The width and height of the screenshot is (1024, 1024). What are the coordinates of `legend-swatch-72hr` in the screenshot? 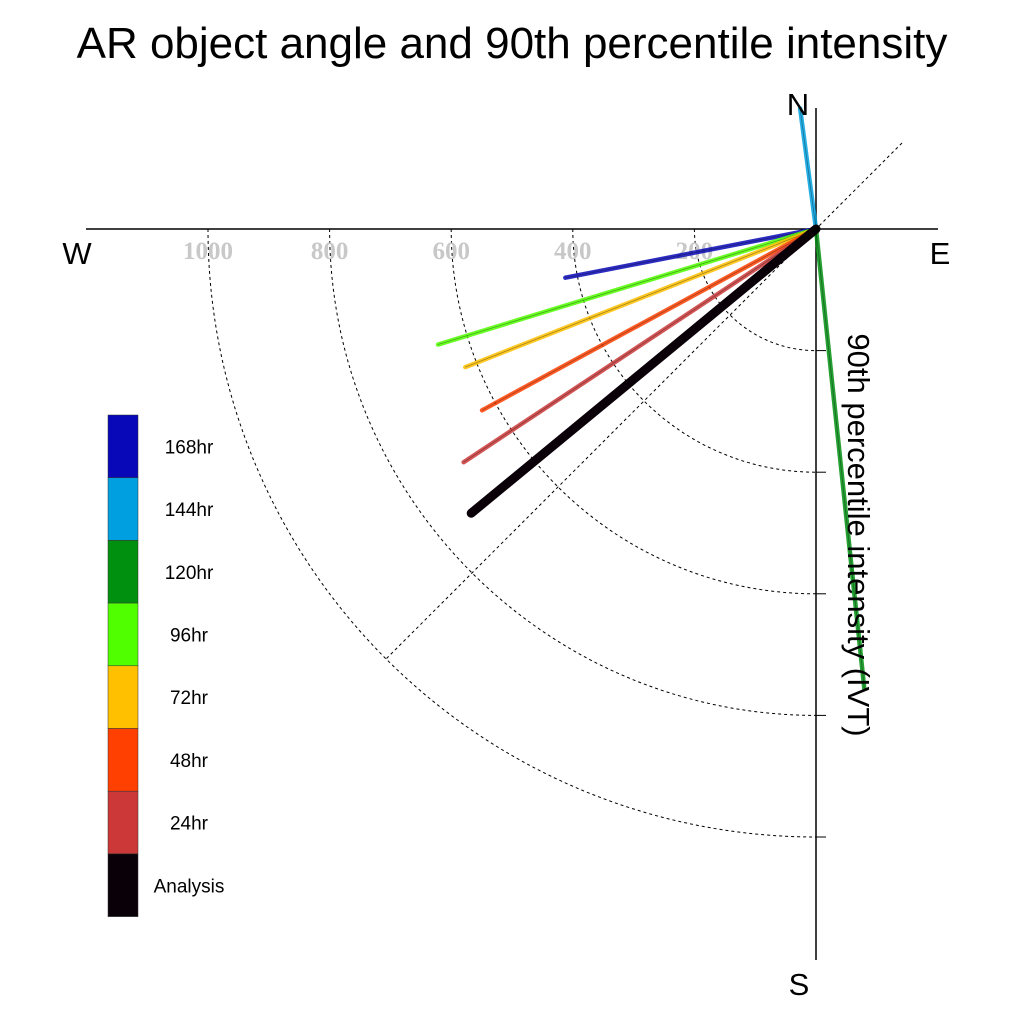 It's located at (123, 697).